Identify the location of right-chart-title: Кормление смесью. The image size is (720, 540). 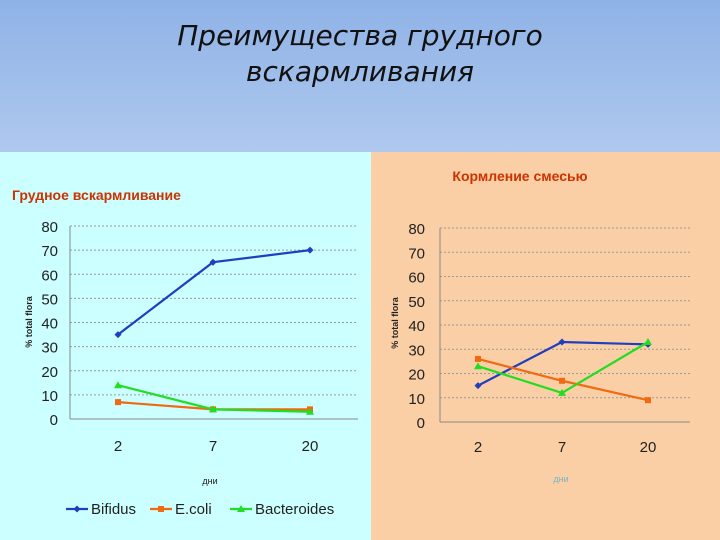
(520, 176).